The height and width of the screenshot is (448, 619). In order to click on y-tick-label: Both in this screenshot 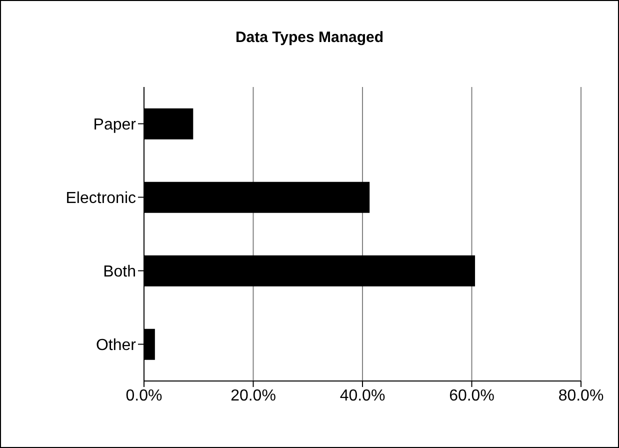, I will do `click(119, 271)`.